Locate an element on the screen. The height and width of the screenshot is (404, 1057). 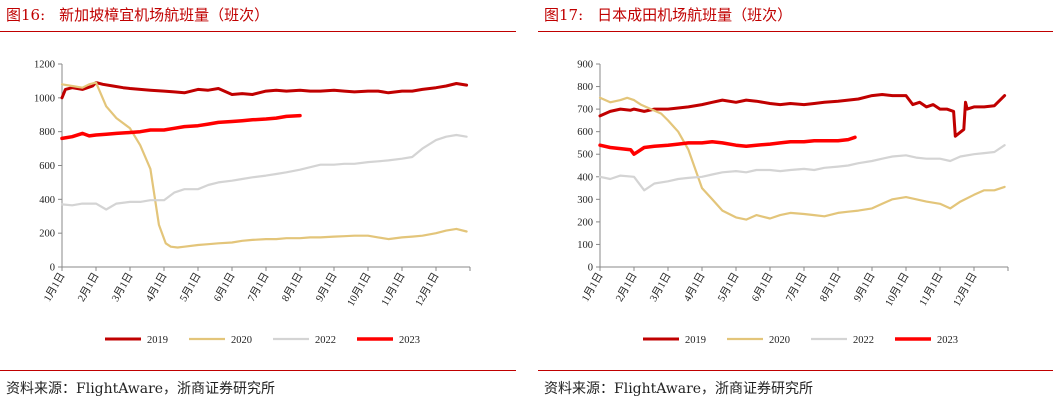
y-tick-label: 1200 is located at coordinates (44, 65).